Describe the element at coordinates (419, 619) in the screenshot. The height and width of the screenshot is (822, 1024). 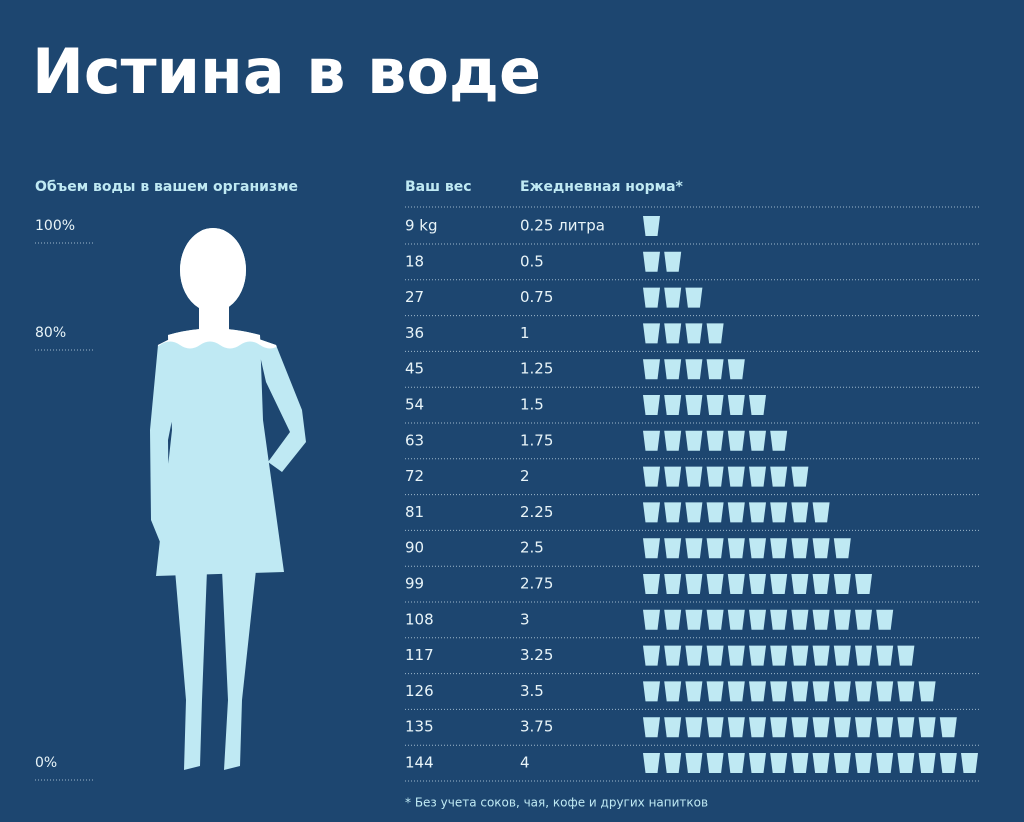
I see `weight: 108` at that location.